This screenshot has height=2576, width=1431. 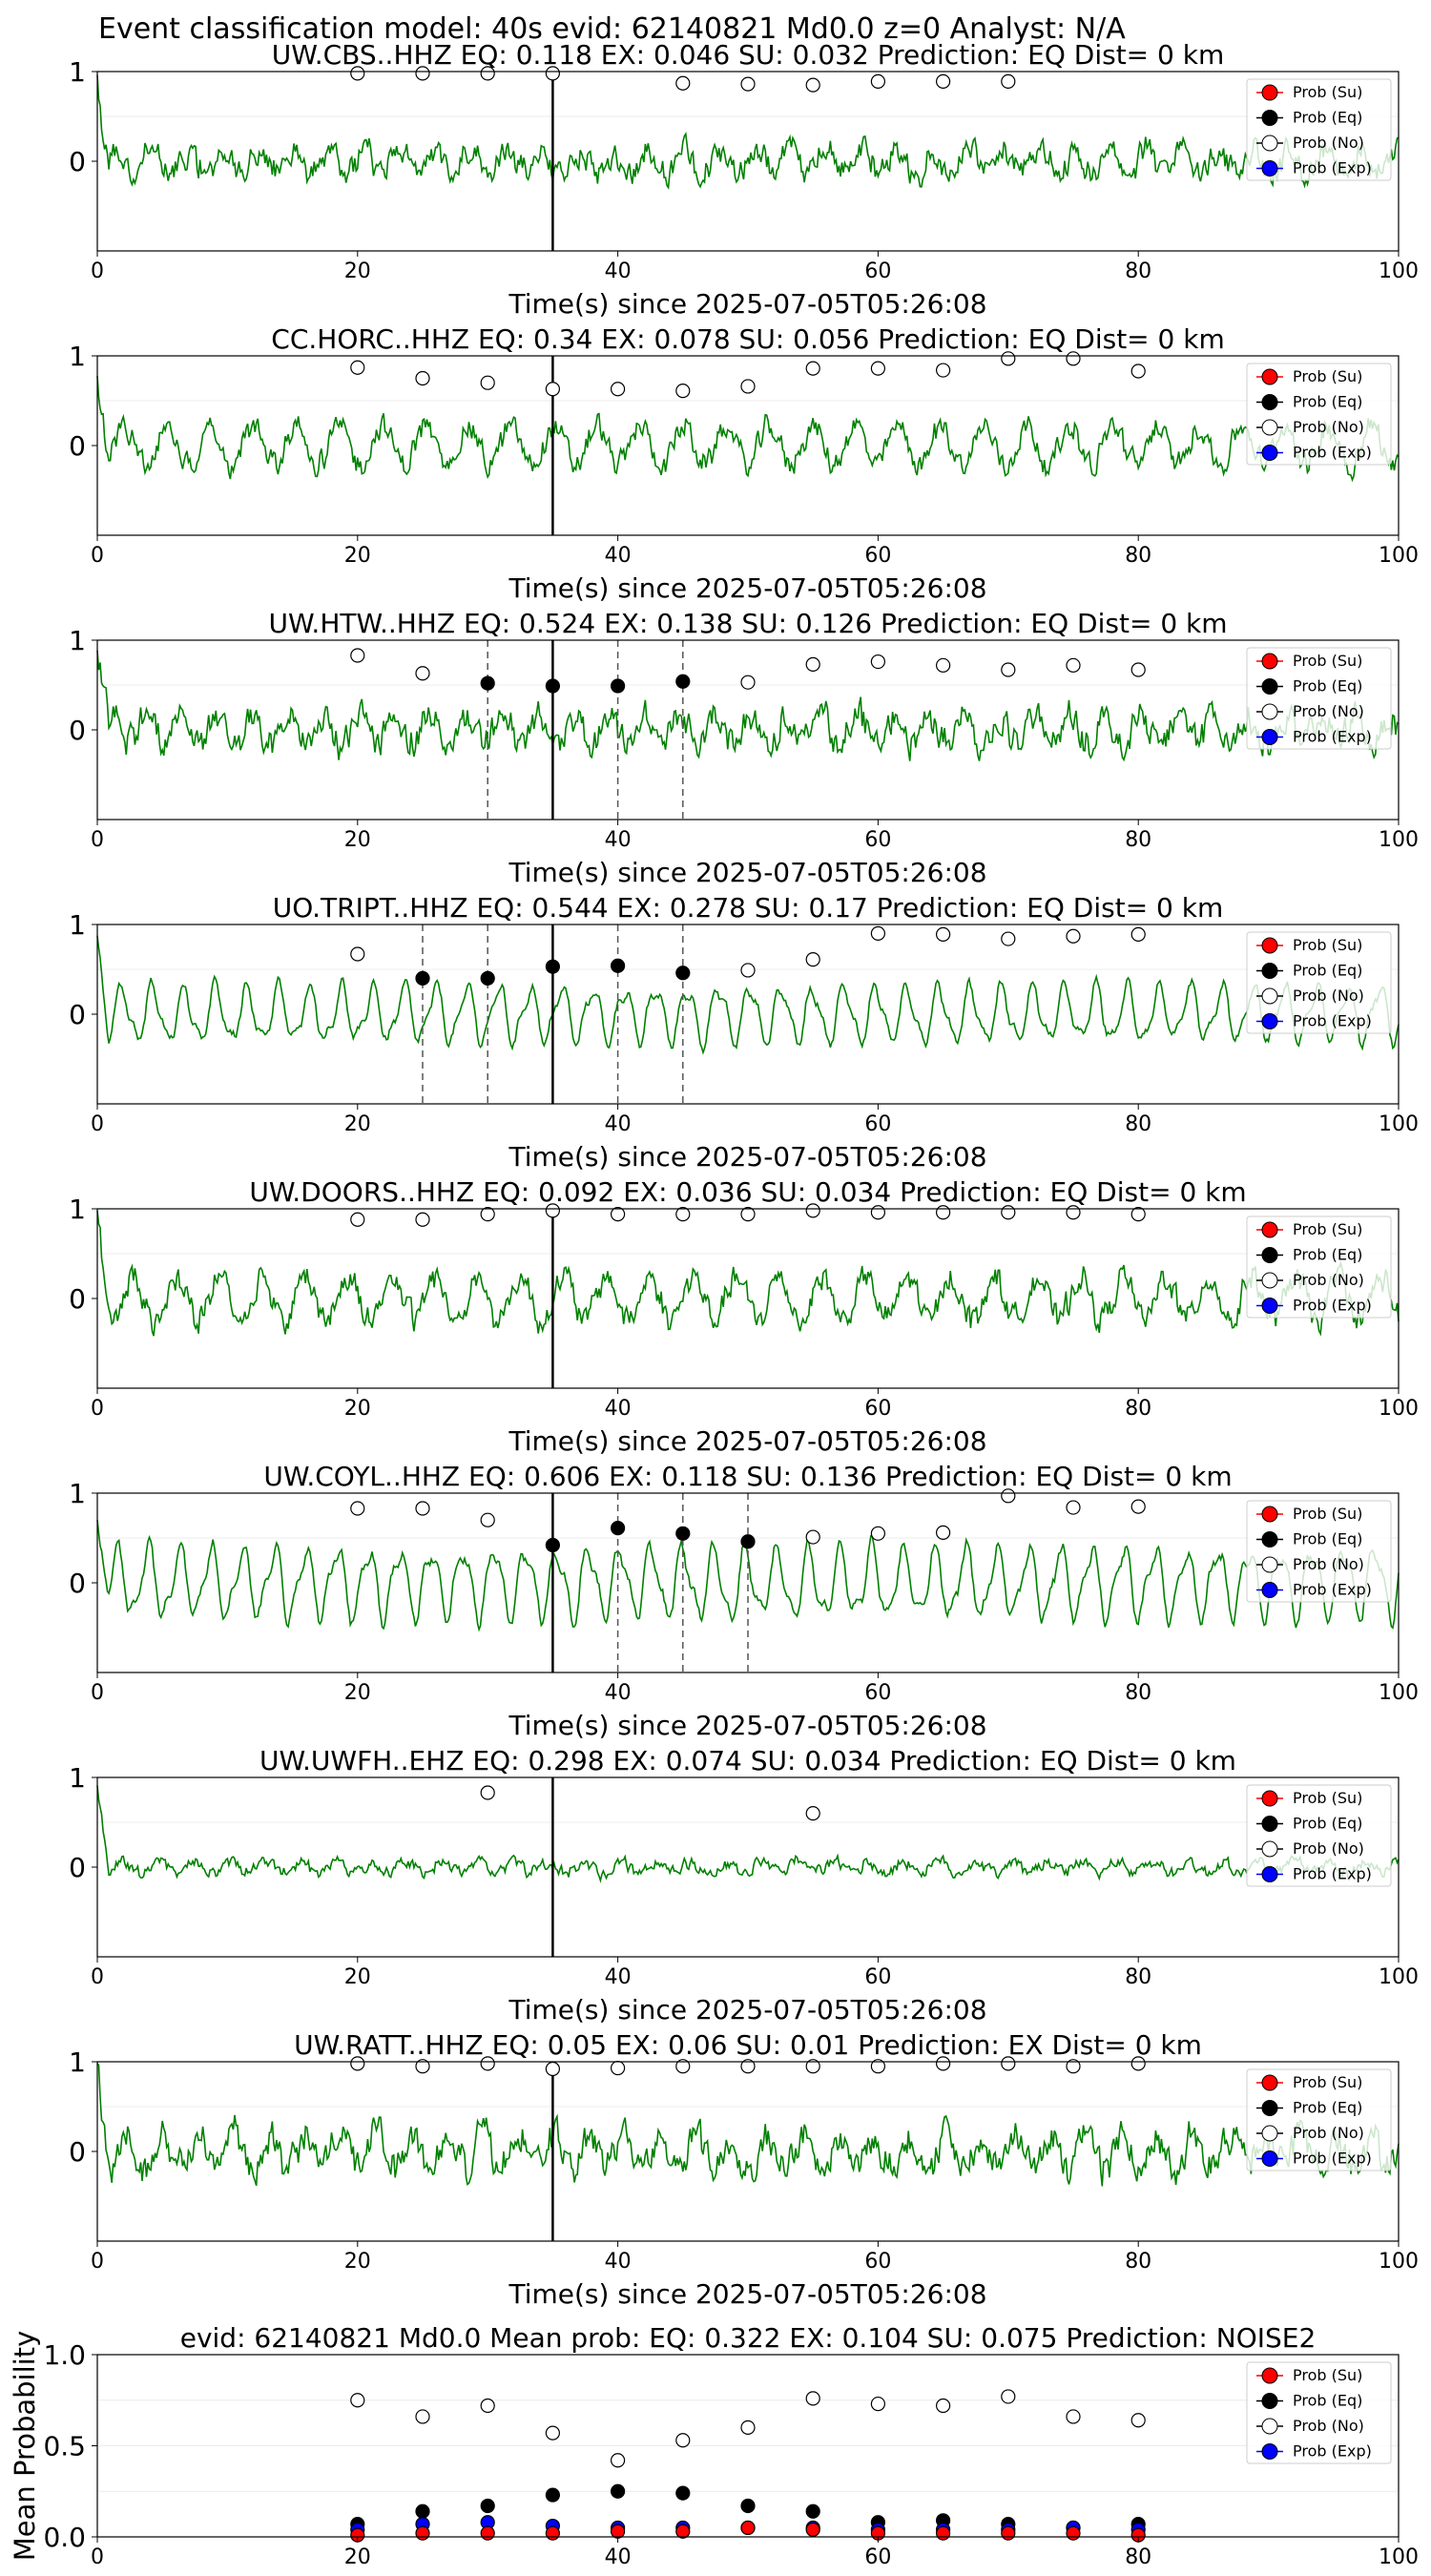 I want to click on y-tick-label: 1.0, so click(x=64, y=2355).